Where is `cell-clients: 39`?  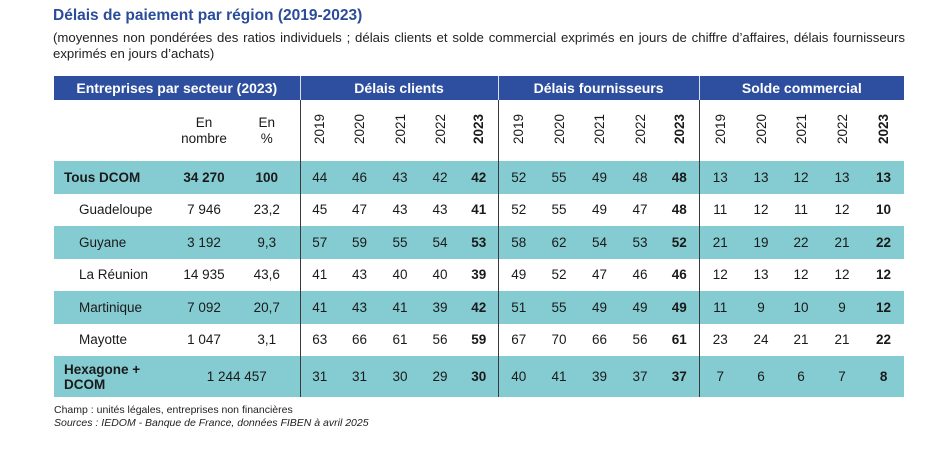
cell-clients: 39 is located at coordinates (479, 275).